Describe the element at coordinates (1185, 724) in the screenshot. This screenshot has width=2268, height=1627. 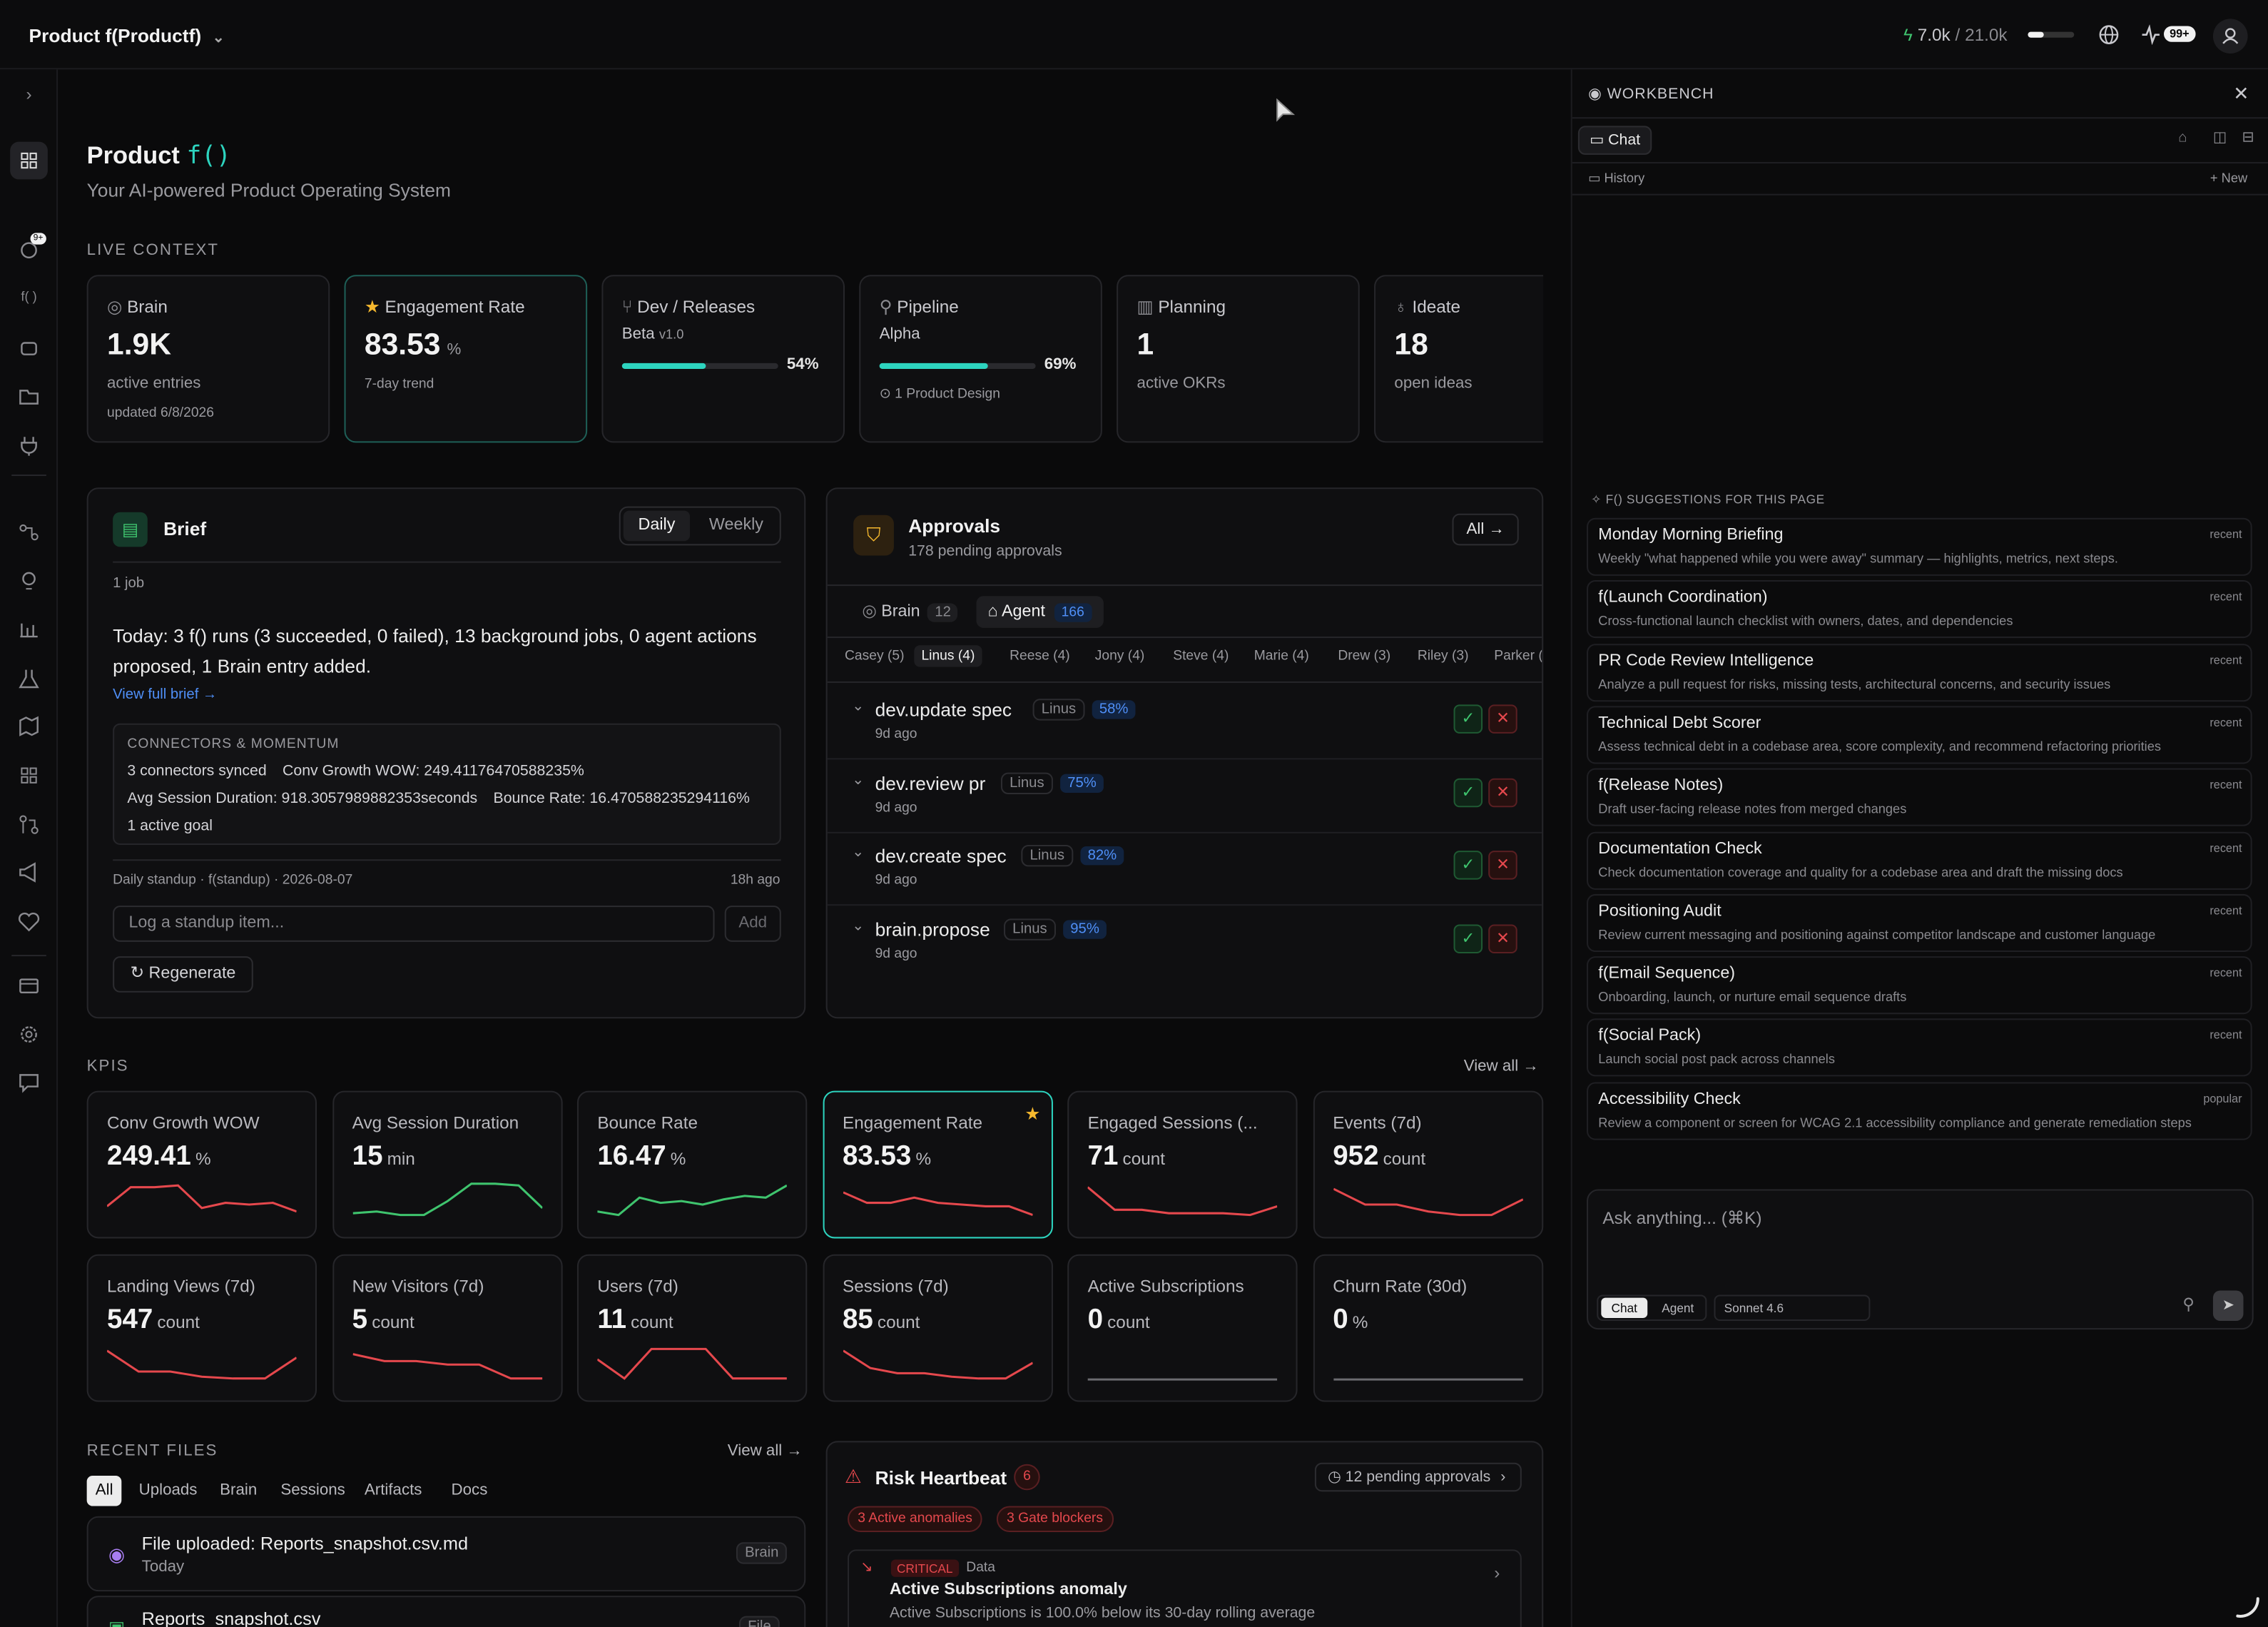
I see `approval-item: ⌄ dev.update spec Linus 58% 9d ago ✓ ✕` at that location.